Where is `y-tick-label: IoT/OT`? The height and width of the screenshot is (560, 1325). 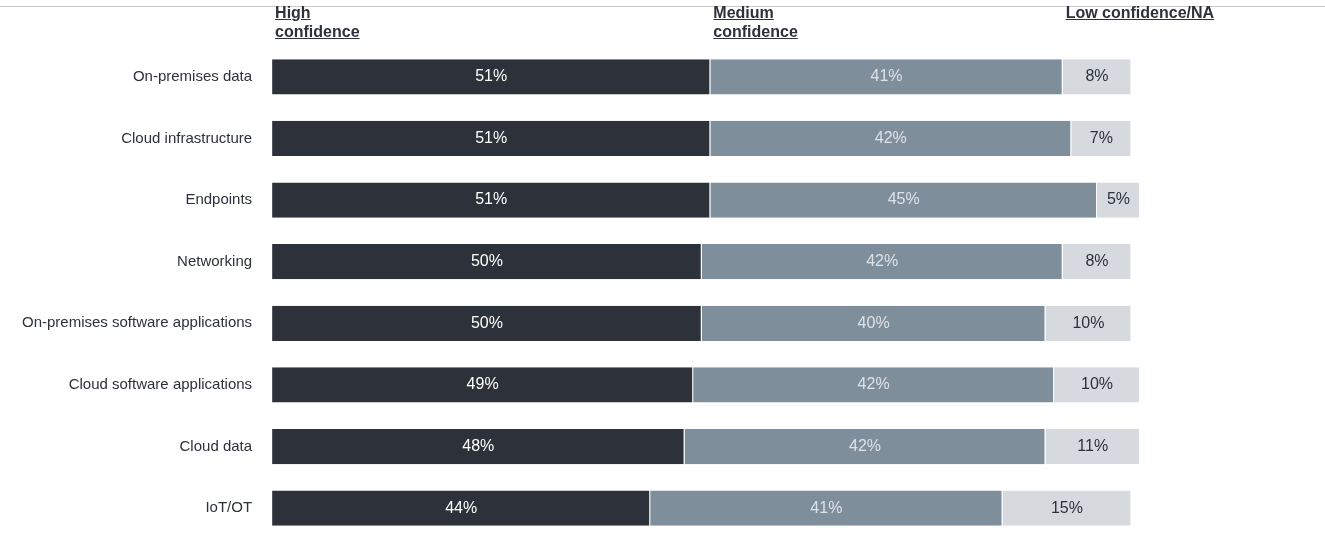 y-tick-label: IoT/OT is located at coordinates (229, 507).